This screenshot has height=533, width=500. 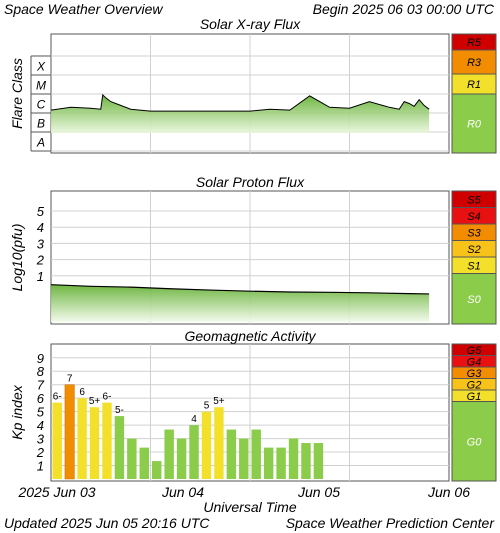 I want to click on r-scale-label: R0, so click(x=474, y=125).